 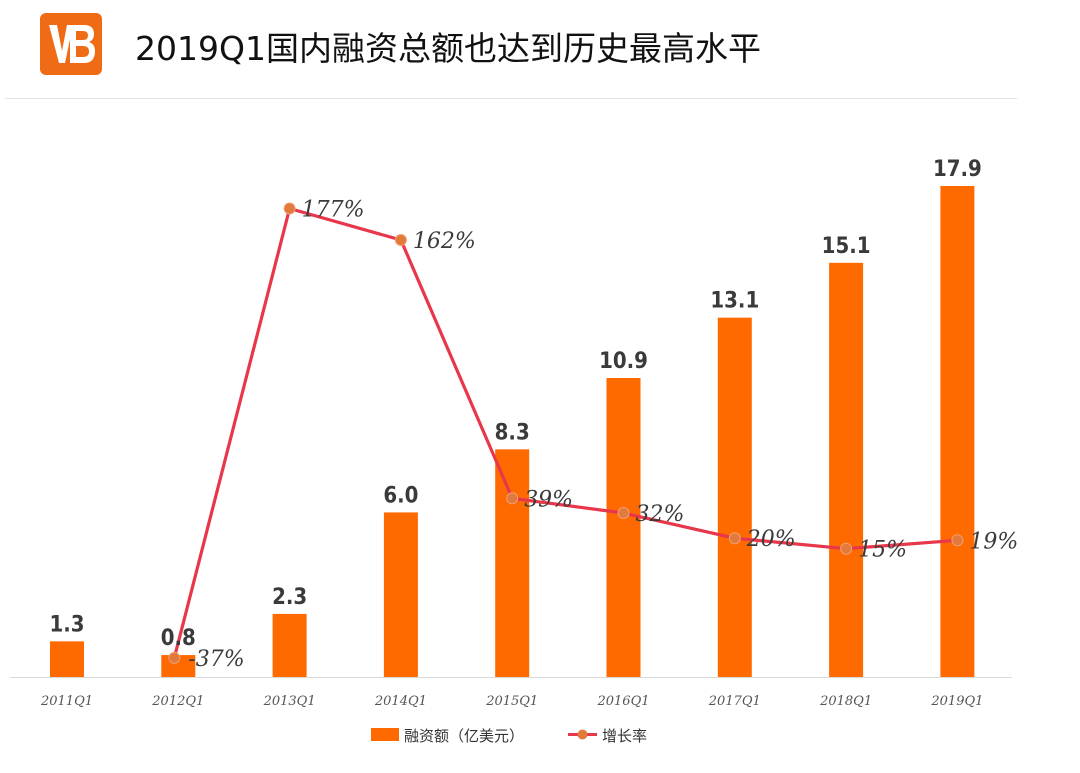 What do you see at coordinates (385, 734) in the screenshot?
I see `legend-bar-swatch` at bounding box center [385, 734].